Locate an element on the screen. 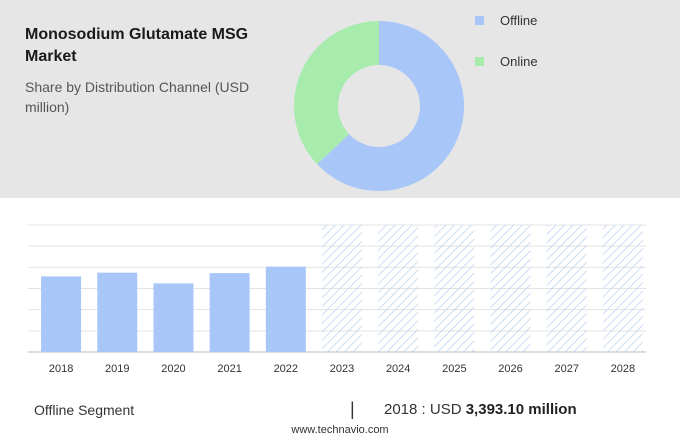  legend-item-offline: Offline is located at coordinates (506, 20).